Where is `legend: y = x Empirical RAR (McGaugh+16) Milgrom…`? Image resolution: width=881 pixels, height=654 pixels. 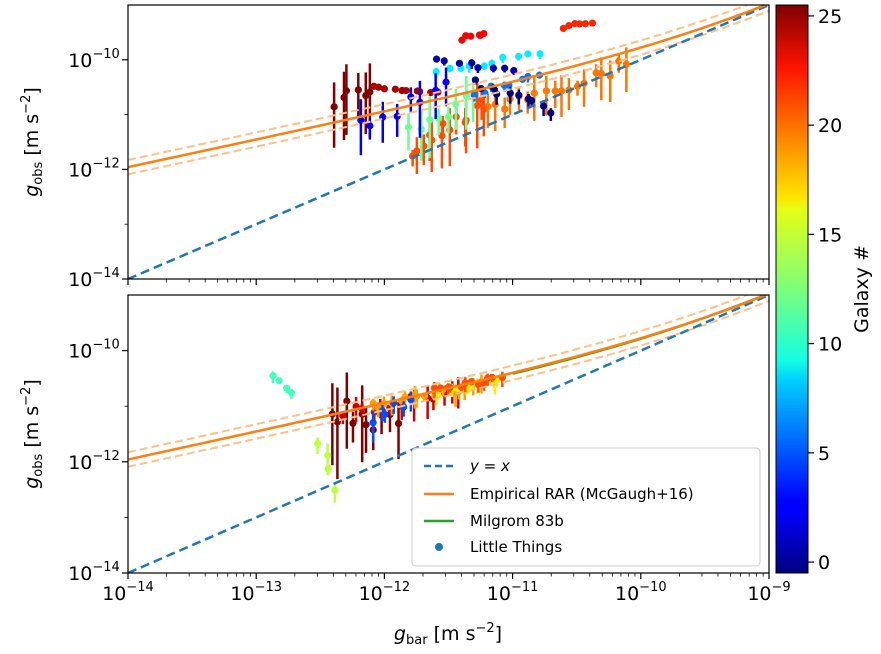 legend: y = x Empirical RAR (McGaugh+16) Milgrom… is located at coordinates (586, 507).